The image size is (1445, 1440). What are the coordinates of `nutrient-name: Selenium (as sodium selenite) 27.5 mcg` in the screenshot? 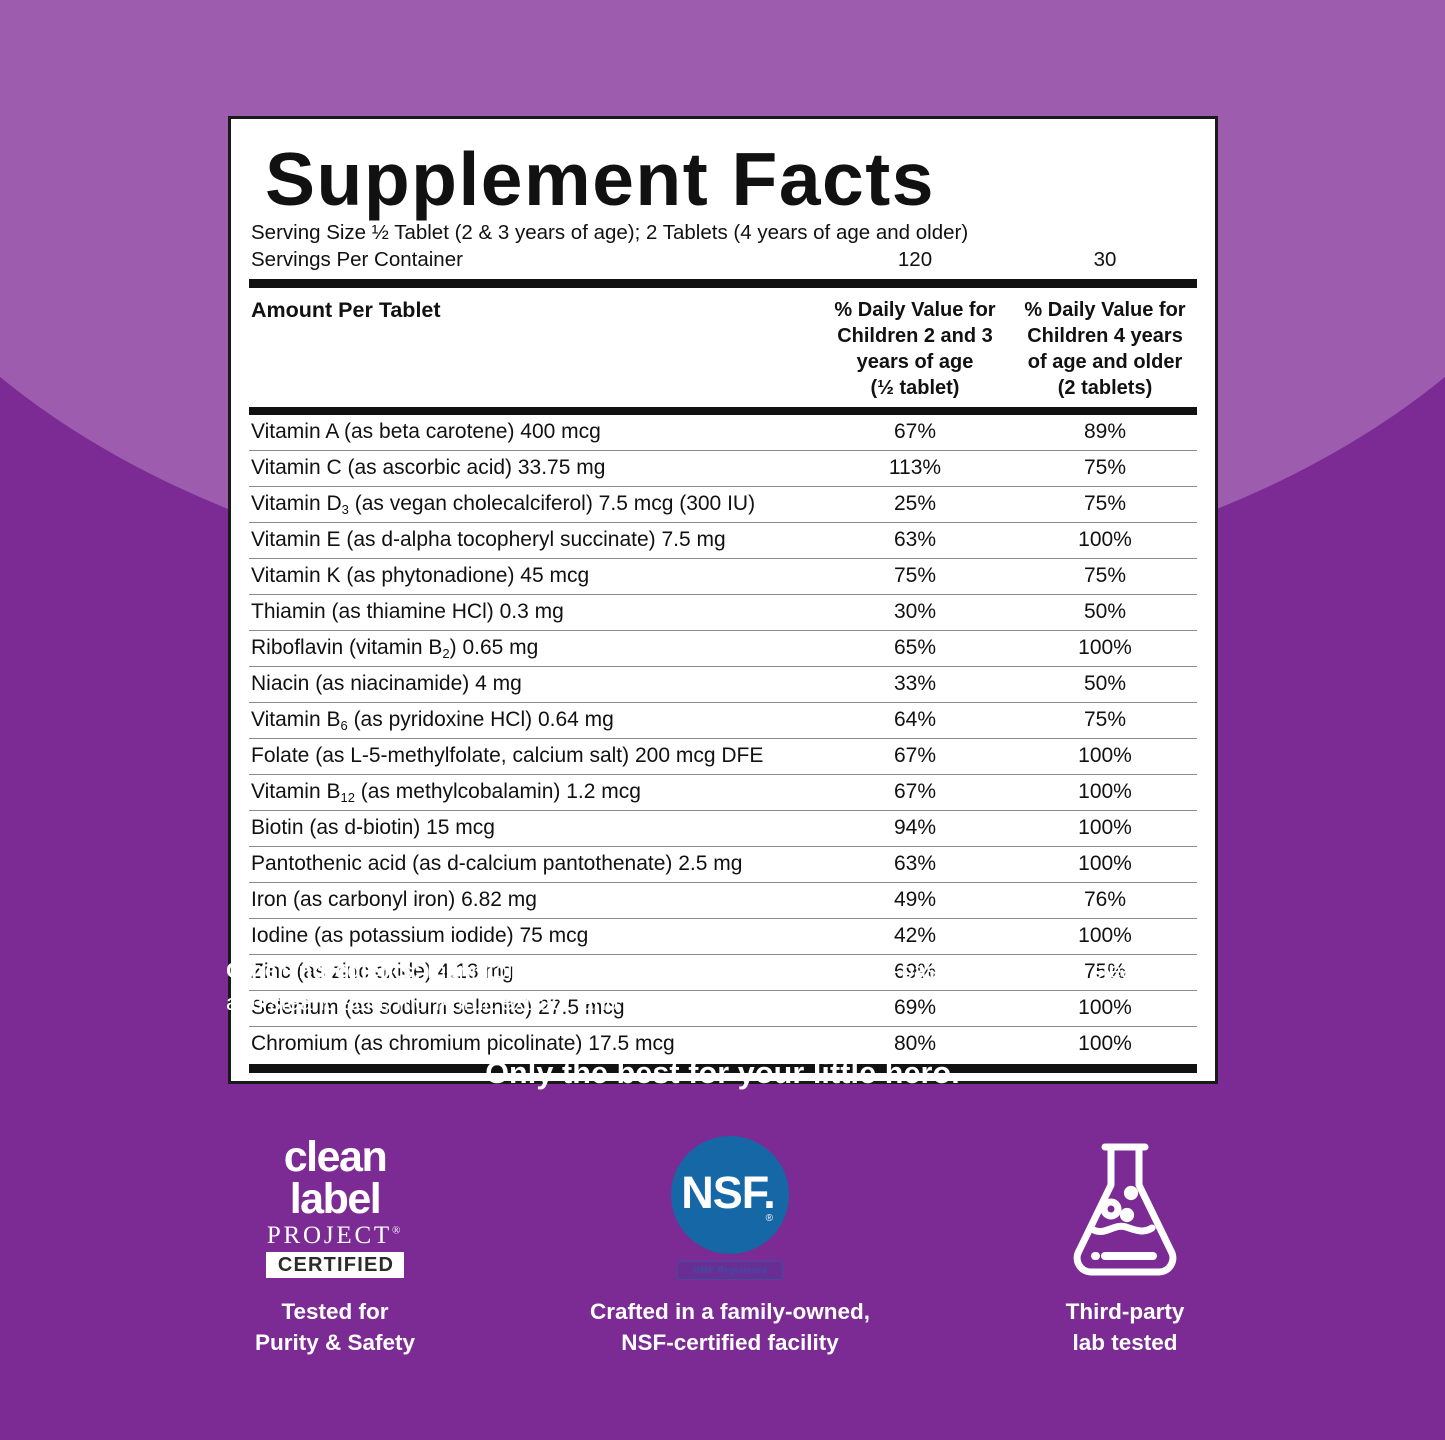 It's located at (438, 1008).